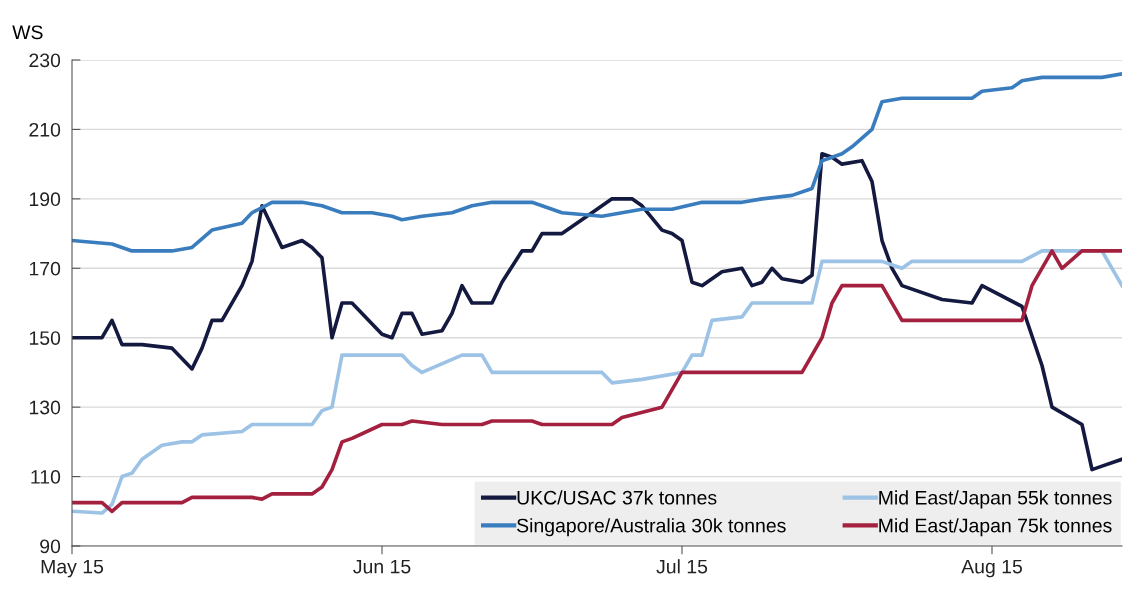 This screenshot has width=1125, height=589. What do you see at coordinates (995, 527) in the screenshot?
I see `legend-label: Mid East/Japan 75k tonnes` at bounding box center [995, 527].